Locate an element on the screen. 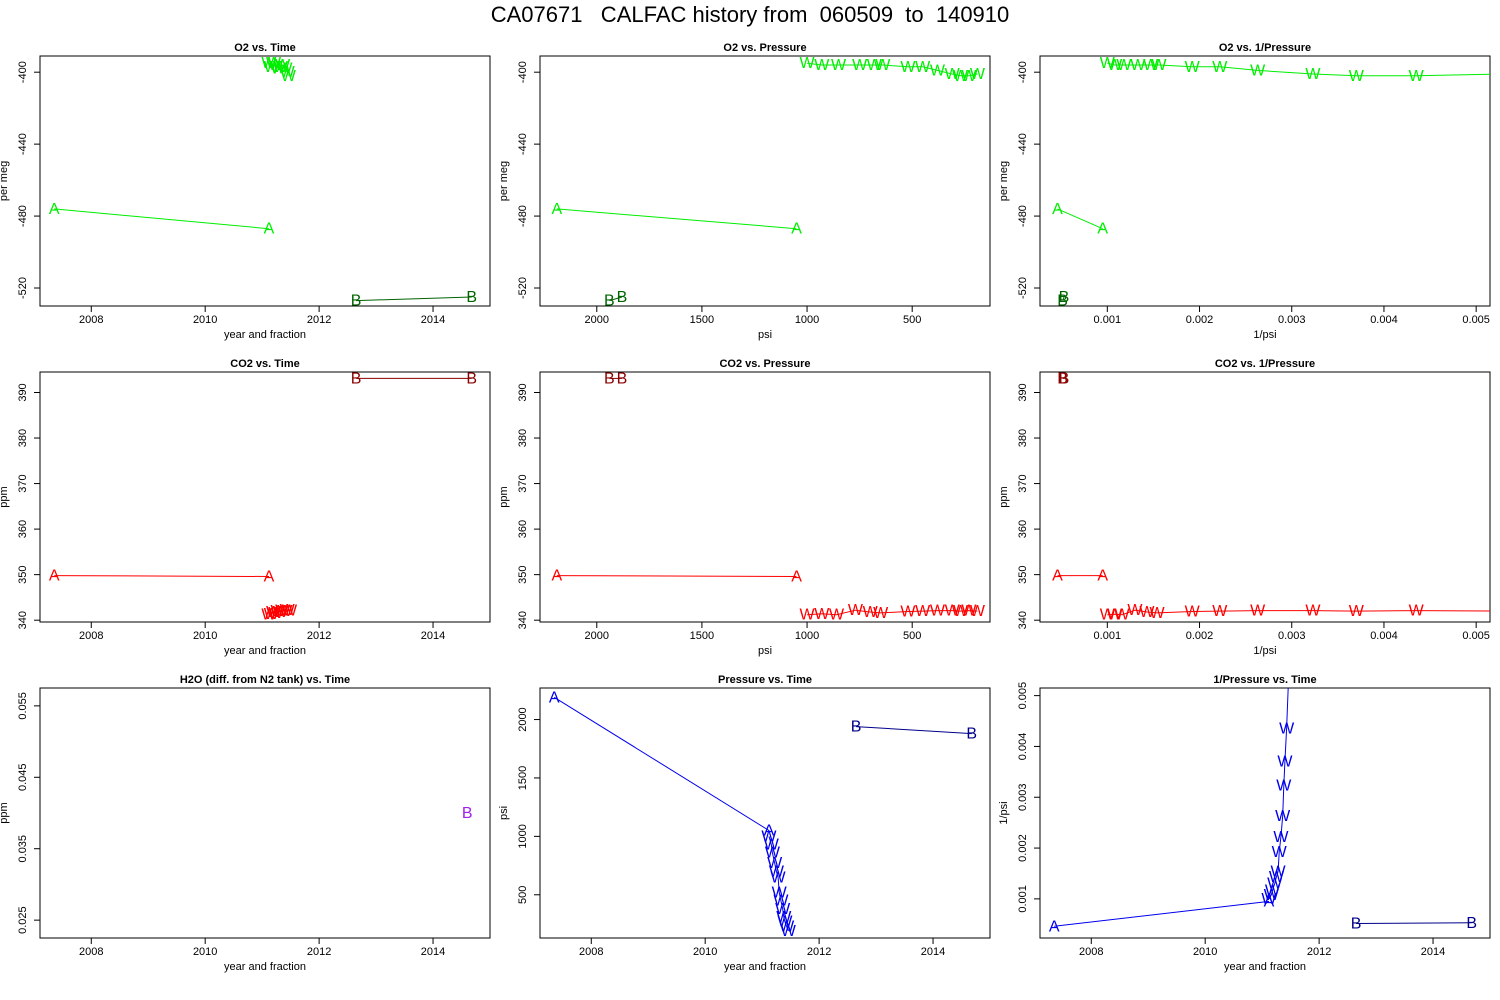 The width and height of the screenshot is (1500, 1000). x-tick-label: 0.003 is located at coordinates (1292, 320).